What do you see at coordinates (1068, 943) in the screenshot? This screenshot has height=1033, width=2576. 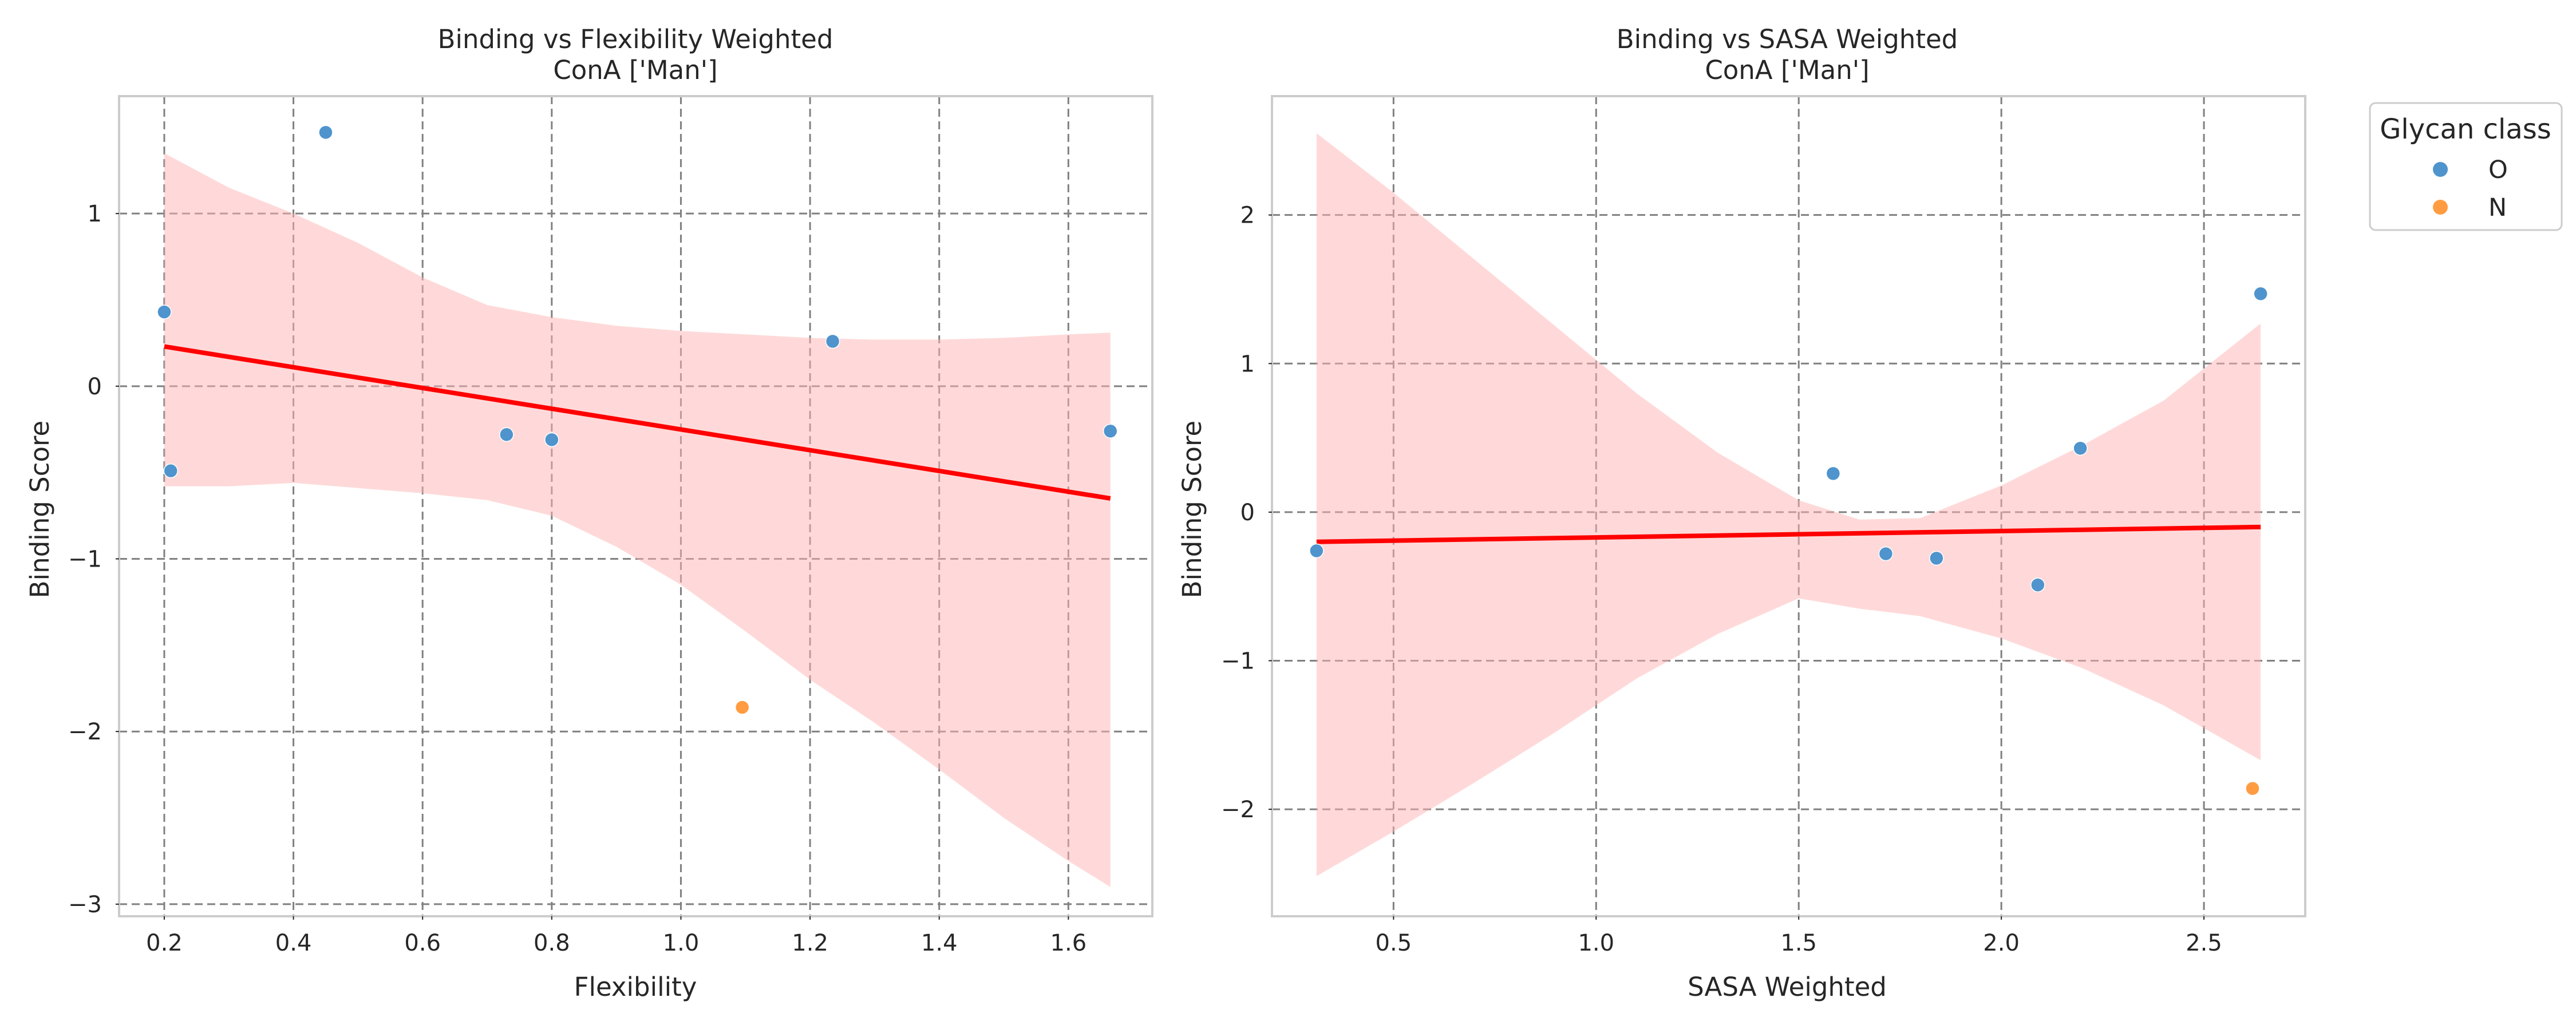 I see `x-tick-label: 1.6` at bounding box center [1068, 943].